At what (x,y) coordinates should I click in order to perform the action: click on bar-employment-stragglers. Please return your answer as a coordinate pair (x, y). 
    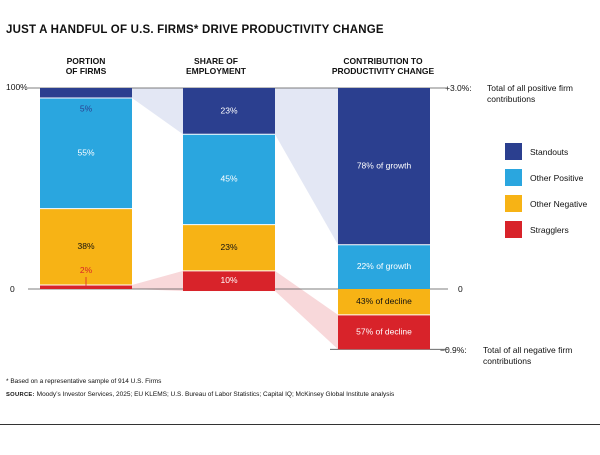
    Looking at the image, I should click on (229, 281).